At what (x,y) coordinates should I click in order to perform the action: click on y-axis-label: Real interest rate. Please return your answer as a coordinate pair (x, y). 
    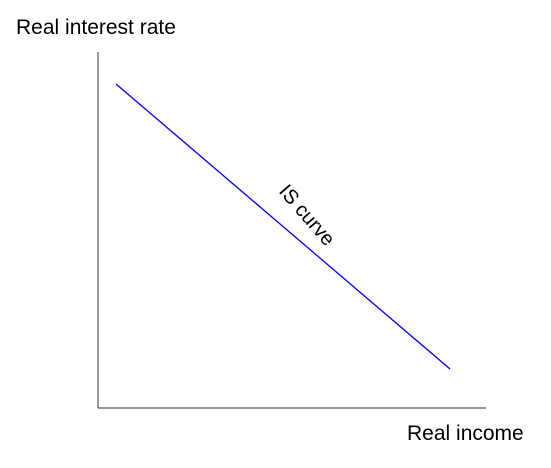
    Looking at the image, I should click on (96, 27).